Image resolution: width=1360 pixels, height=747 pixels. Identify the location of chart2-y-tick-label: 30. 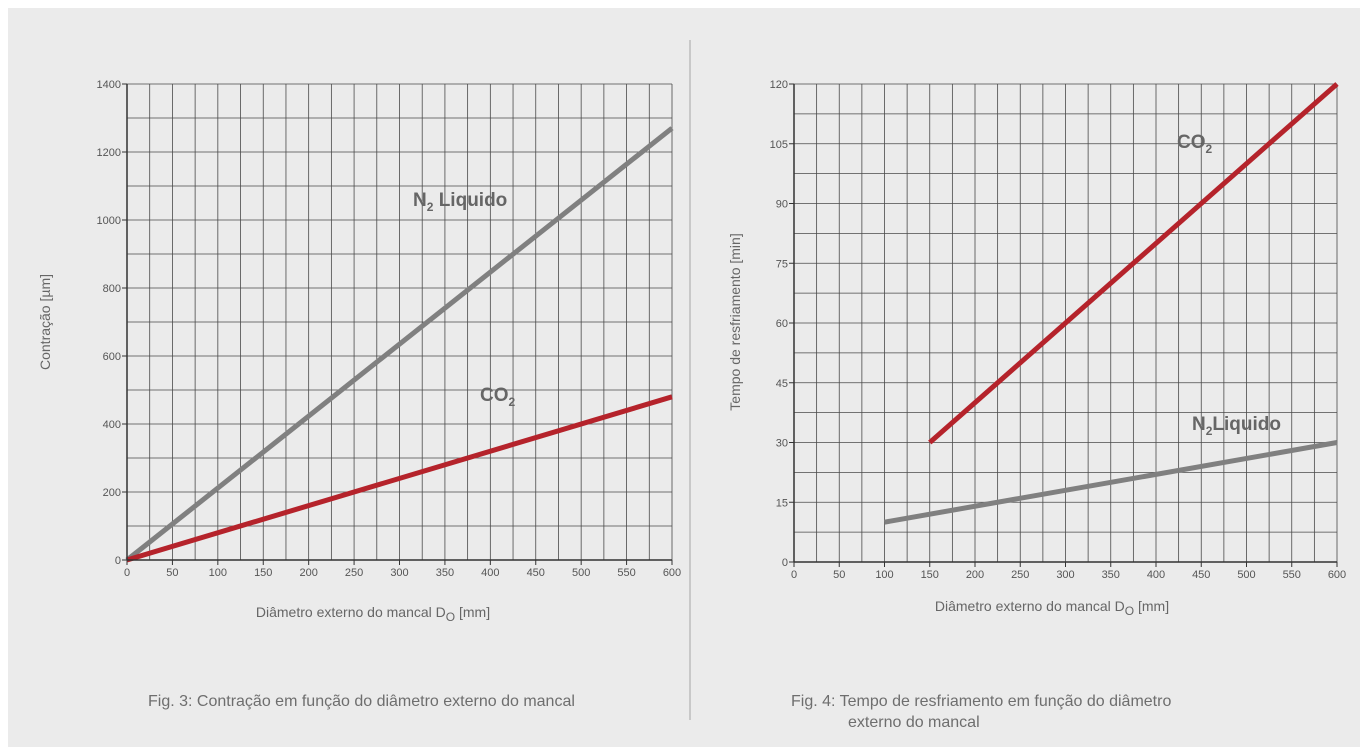
(782, 444).